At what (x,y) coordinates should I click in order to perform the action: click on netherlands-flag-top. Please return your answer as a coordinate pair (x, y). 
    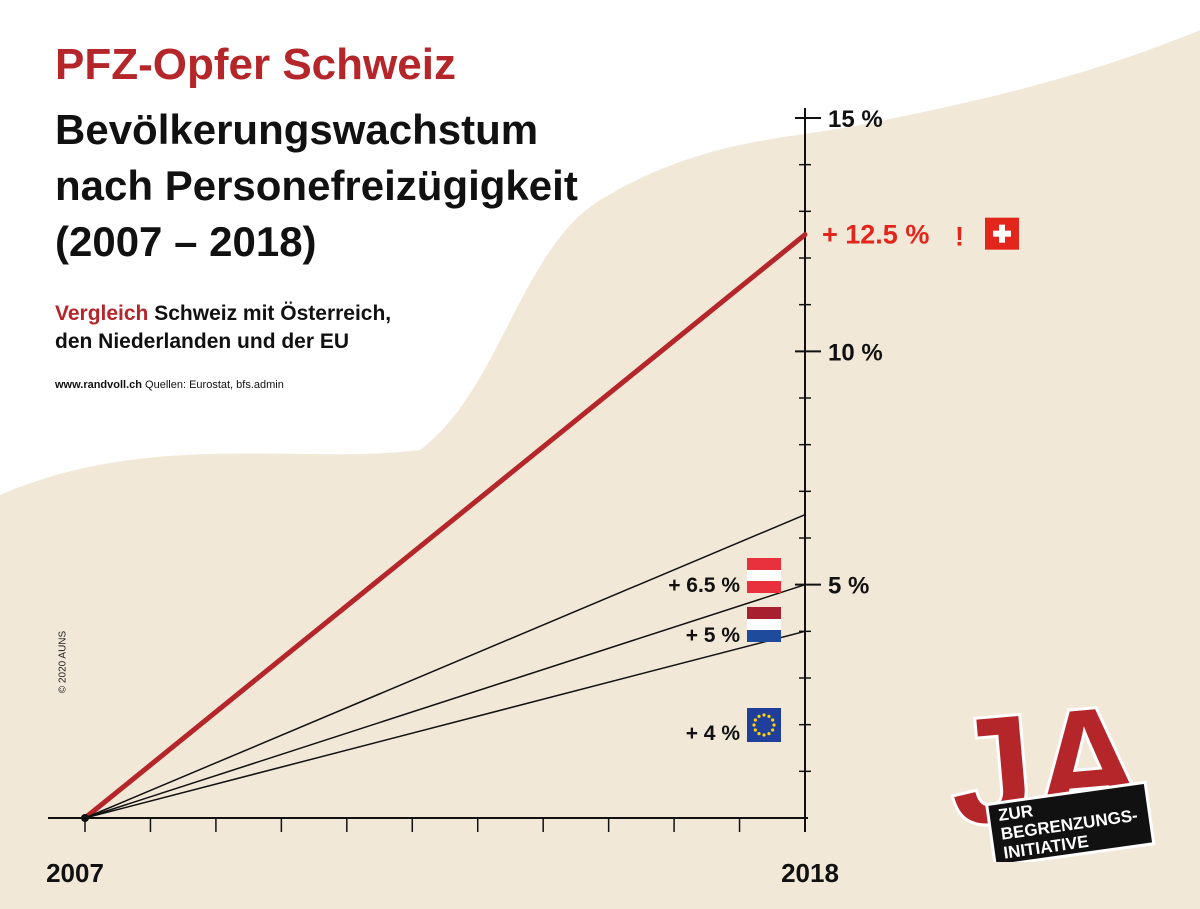
    Looking at the image, I should click on (764, 613).